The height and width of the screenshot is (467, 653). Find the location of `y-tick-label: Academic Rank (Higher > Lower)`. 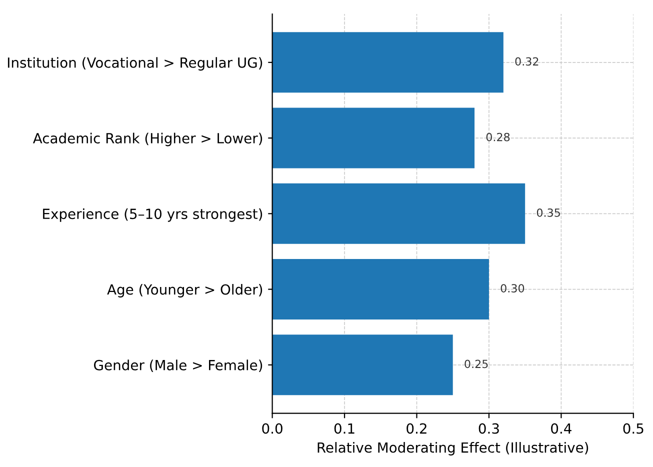

y-tick-label: Academic Rank (Higher > Lower) is located at coordinates (147, 139).